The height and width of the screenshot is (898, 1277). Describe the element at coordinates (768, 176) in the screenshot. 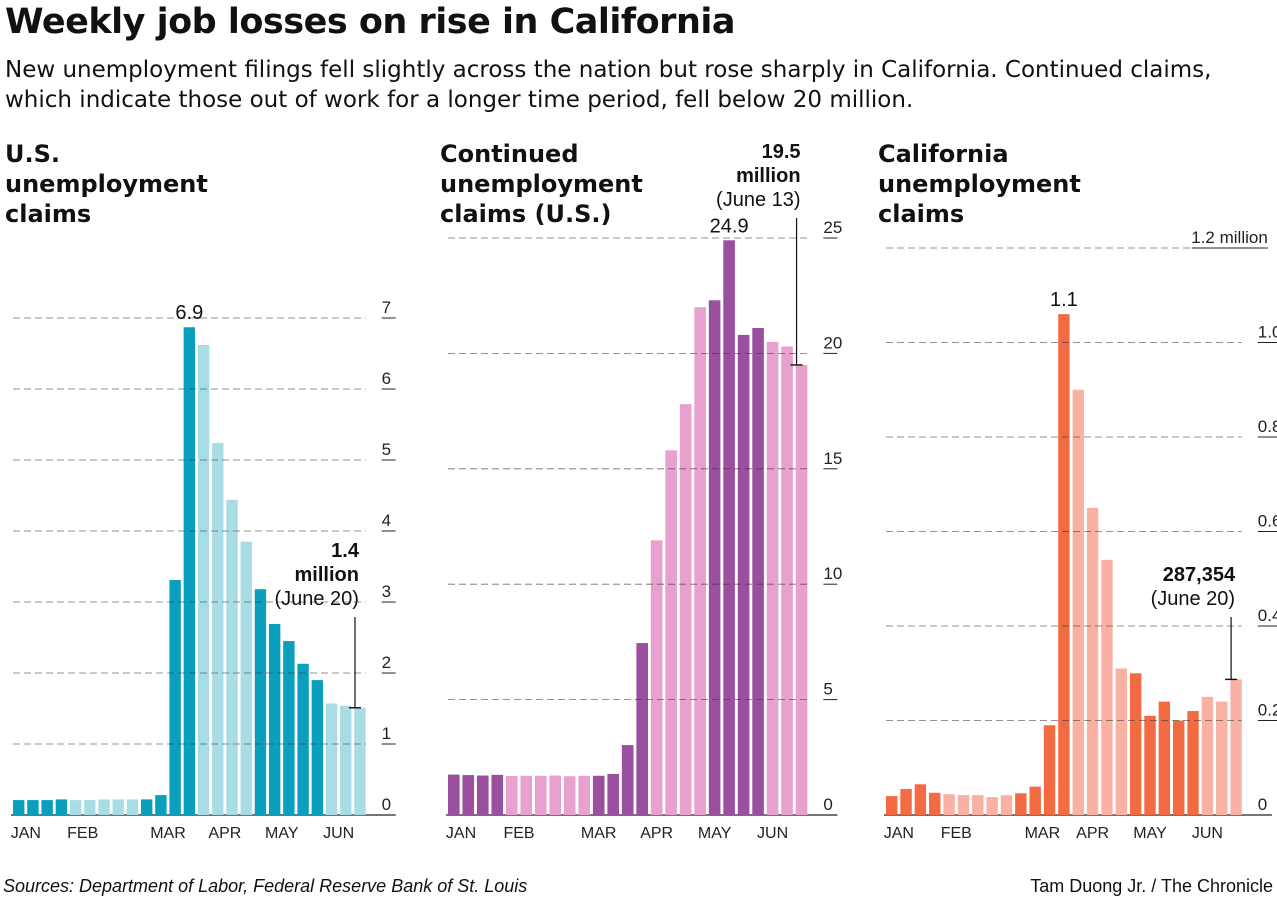

I see `callout-text: million` at that location.